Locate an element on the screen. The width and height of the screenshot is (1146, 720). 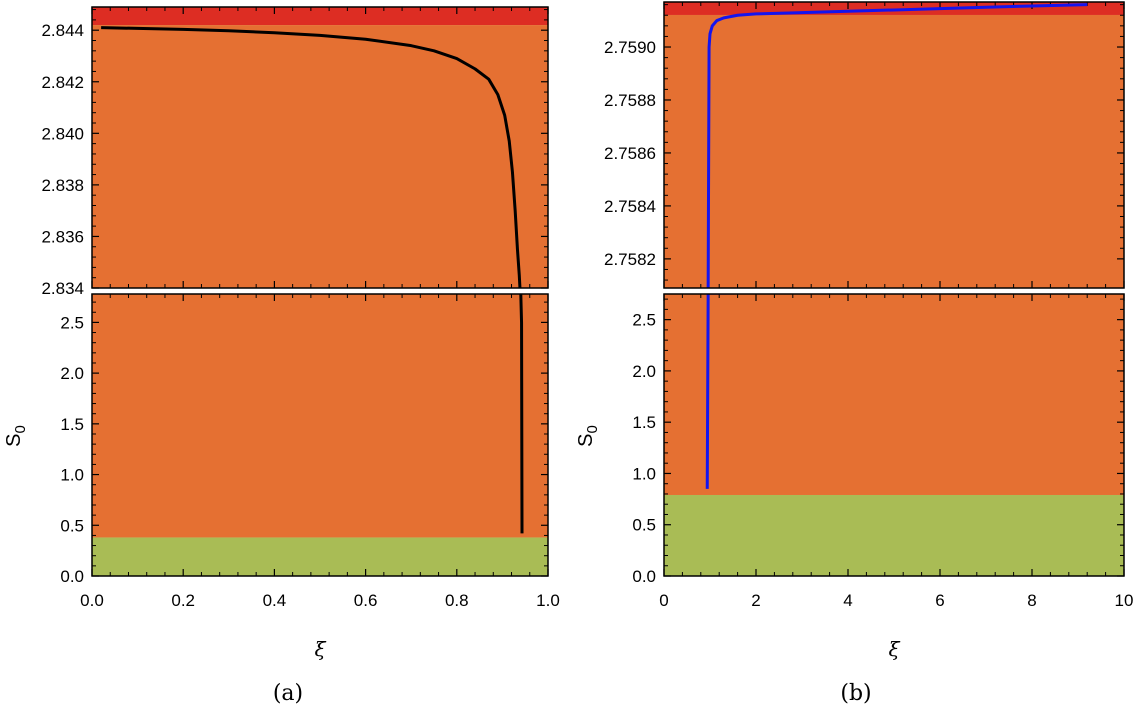
y-tick-label-top: 2.836 is located at coordinates (62, 236).